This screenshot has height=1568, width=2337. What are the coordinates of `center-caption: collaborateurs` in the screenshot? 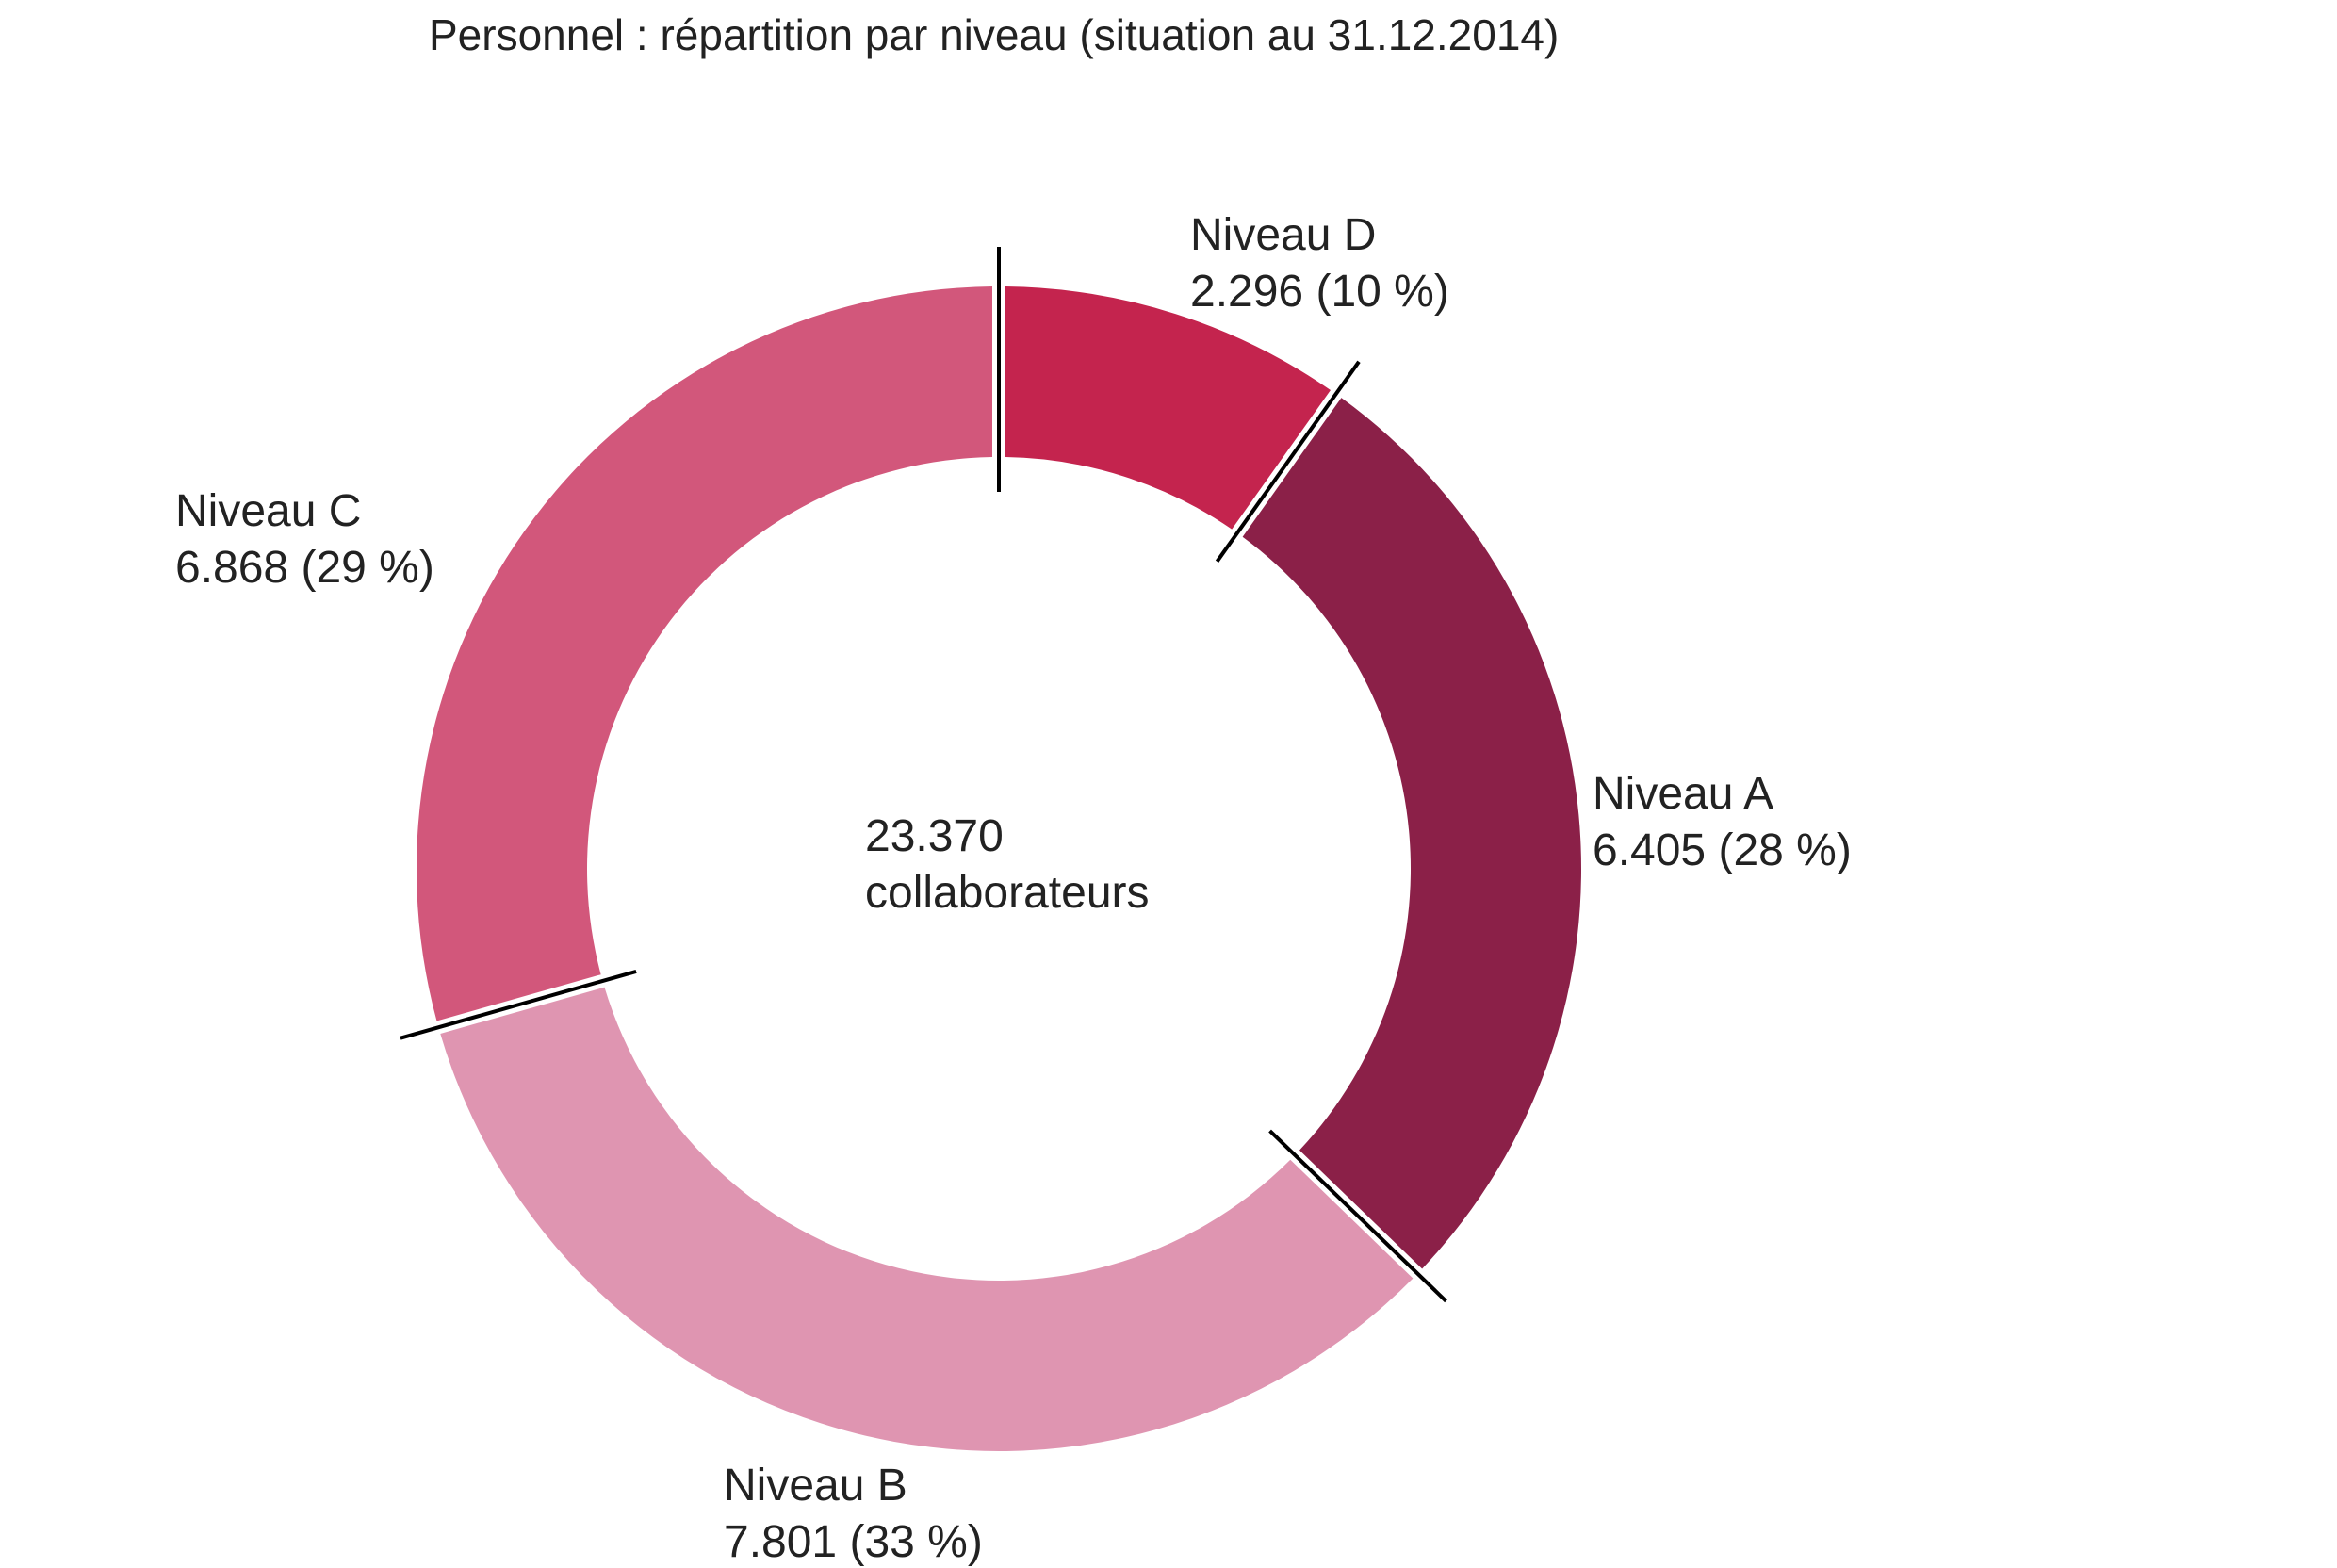 It's located at (1007, 893).